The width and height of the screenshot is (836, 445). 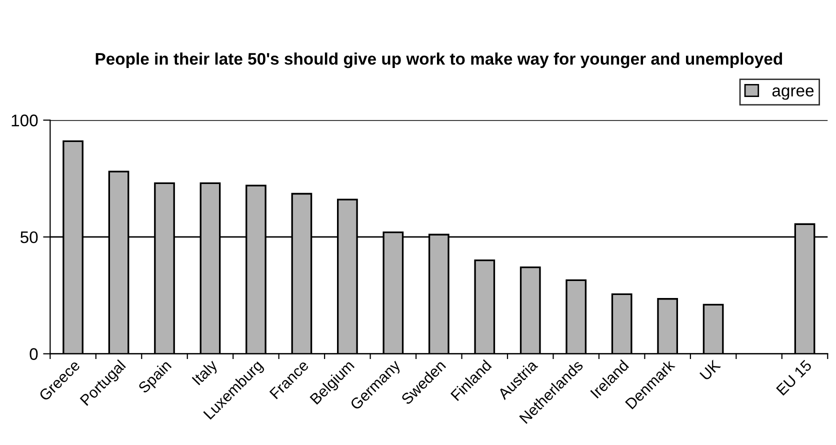 What do you see at coordinates (711, 370) in the screenshot?
I see `x-tick-label: UK` at bounding box center [711, 370].